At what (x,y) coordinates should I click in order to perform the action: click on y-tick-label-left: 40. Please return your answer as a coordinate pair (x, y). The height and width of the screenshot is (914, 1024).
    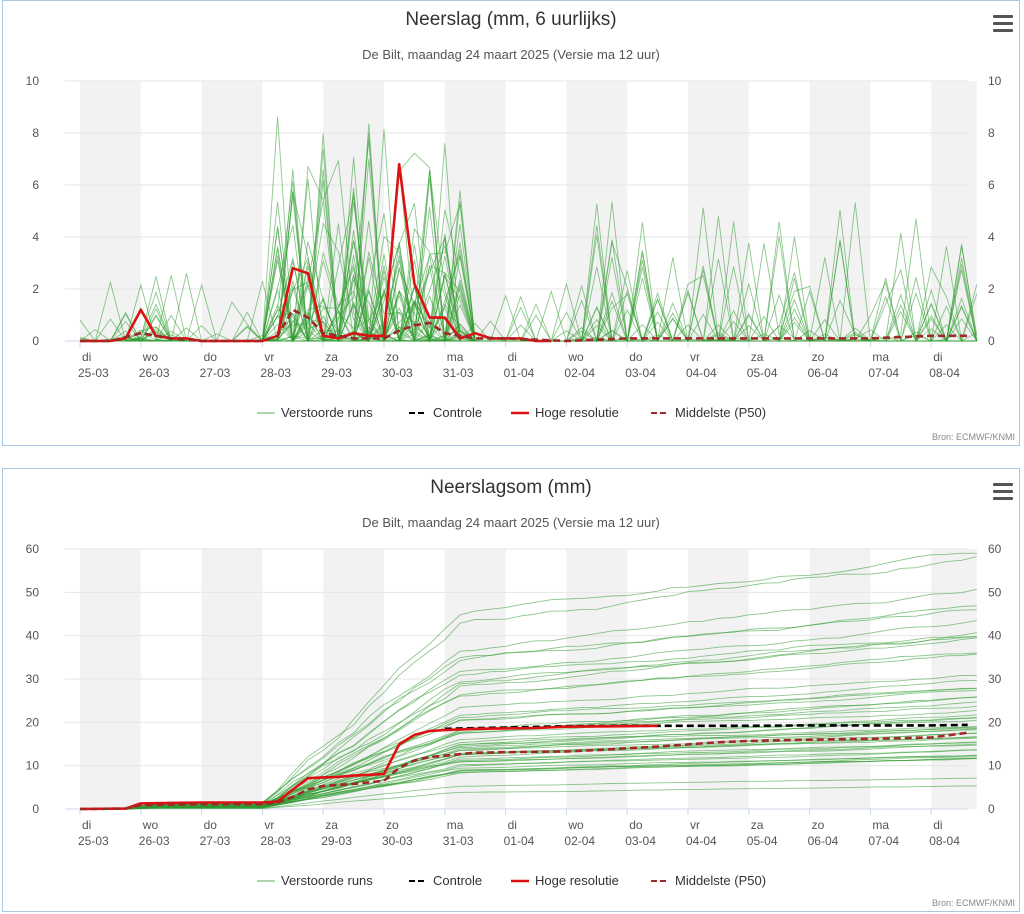
    Looking at the image, I should click on (33, 636).